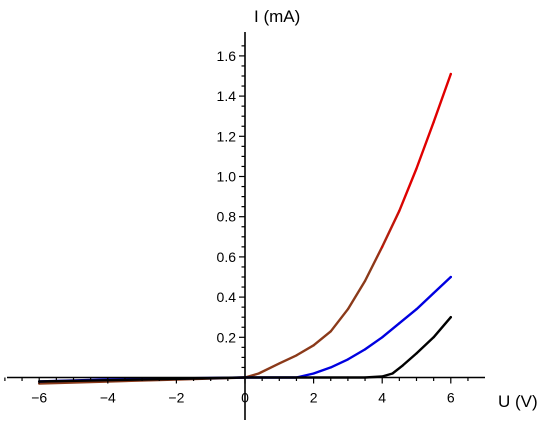 The image size is (550, 426). I want to click on y-tick-label: 0.2, so click(227, 337).